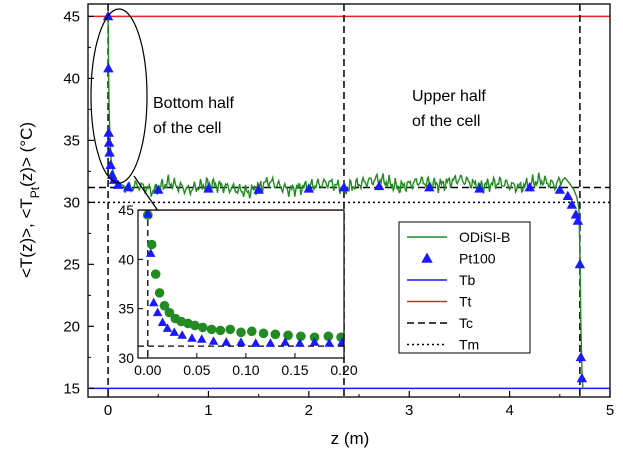 Image resolution: width=623 pixels, height=457 pixels. I want to click on x-axis-title: z (m), so click(350, 438).